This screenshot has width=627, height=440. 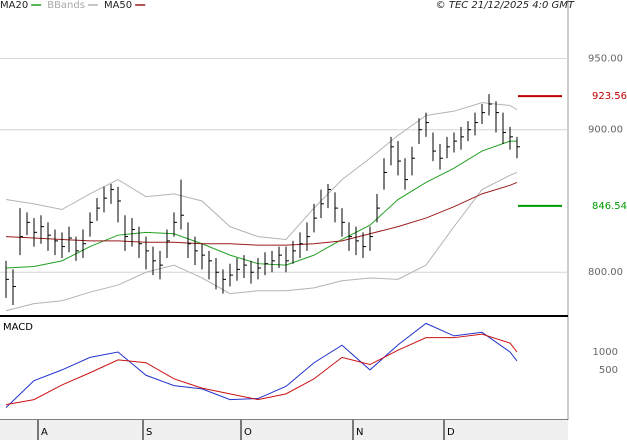 What do you see at coordinates (284, 430) in the screenshot?
I see `x-axis-band` at bounding box center [284, 430].